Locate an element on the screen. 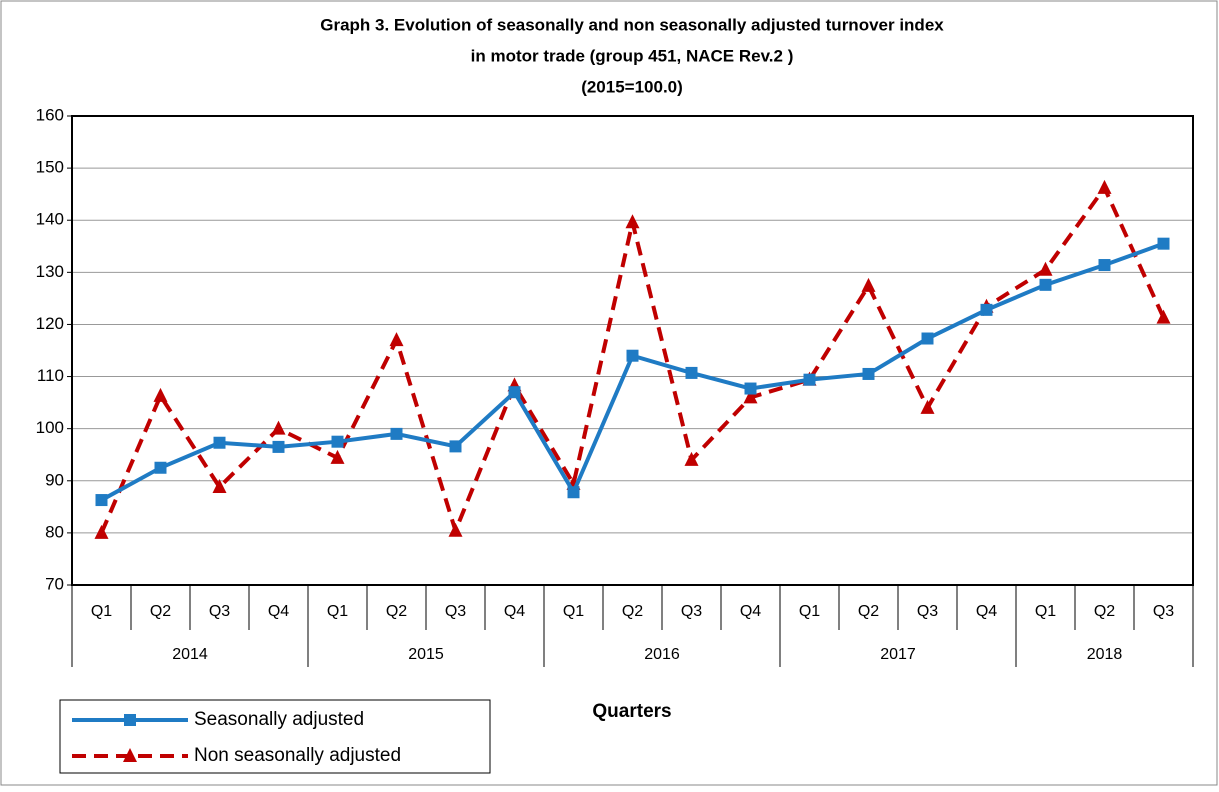 This screenshot has height=792, width=1219. chart-title: in motor trade (group 451, NACE Rev.2 ) is located at coordinates (632, 55).